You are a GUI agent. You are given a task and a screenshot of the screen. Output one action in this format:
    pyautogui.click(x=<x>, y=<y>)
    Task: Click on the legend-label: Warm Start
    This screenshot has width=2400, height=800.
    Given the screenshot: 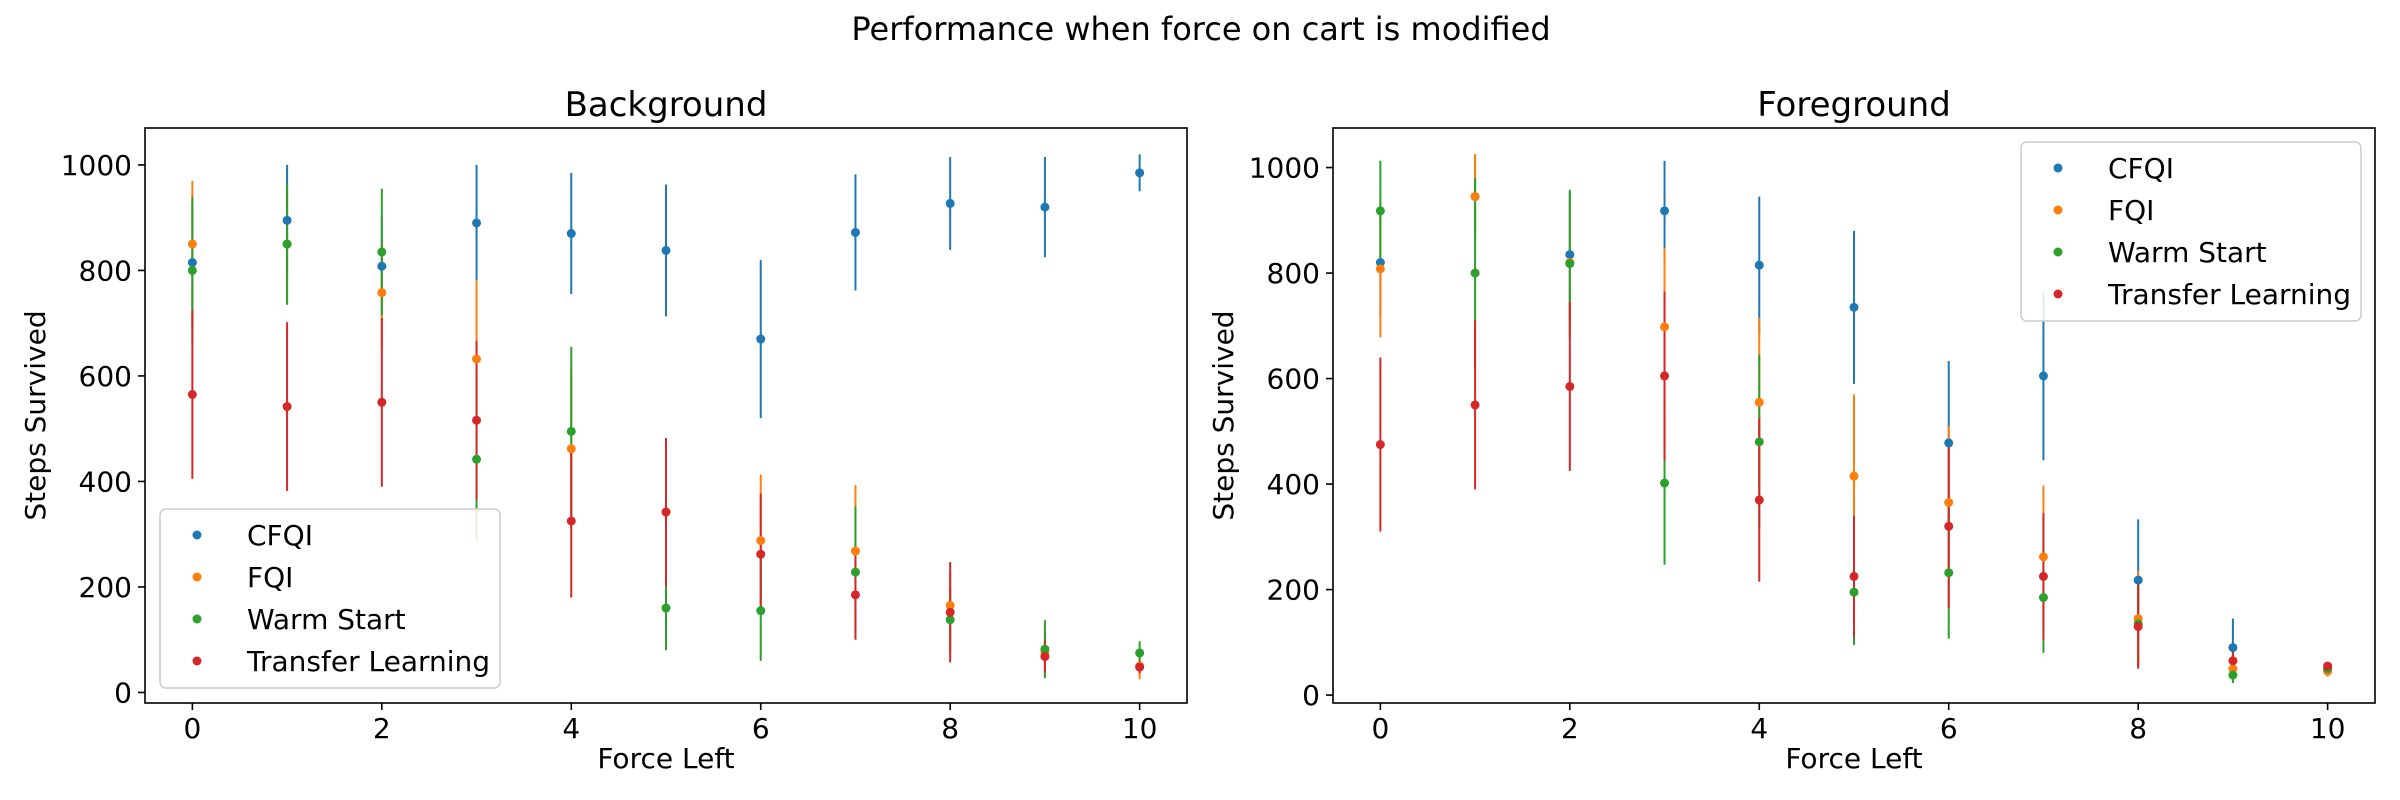 What is the action you would take?
    pyautogui.click(x=326, y=619)
    